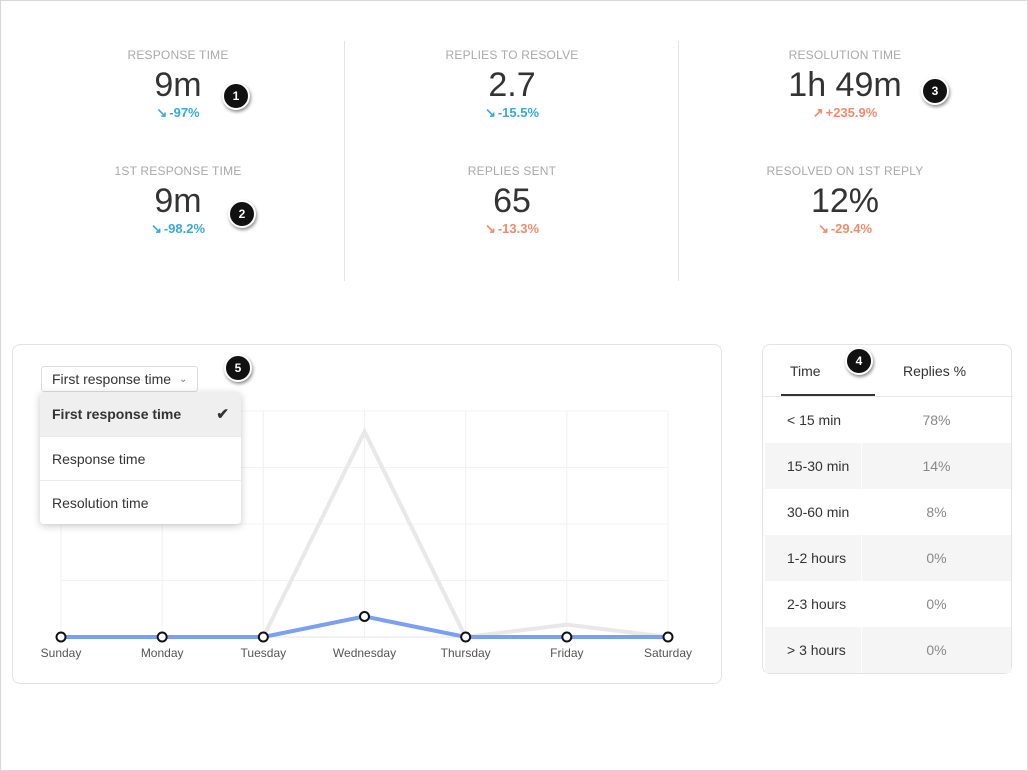 The height and width of the screenshot is (771, 1028). Describe the element at coordinates (222, 414) in the screenshot. I see `checkmark-icon: ✔` at that location.